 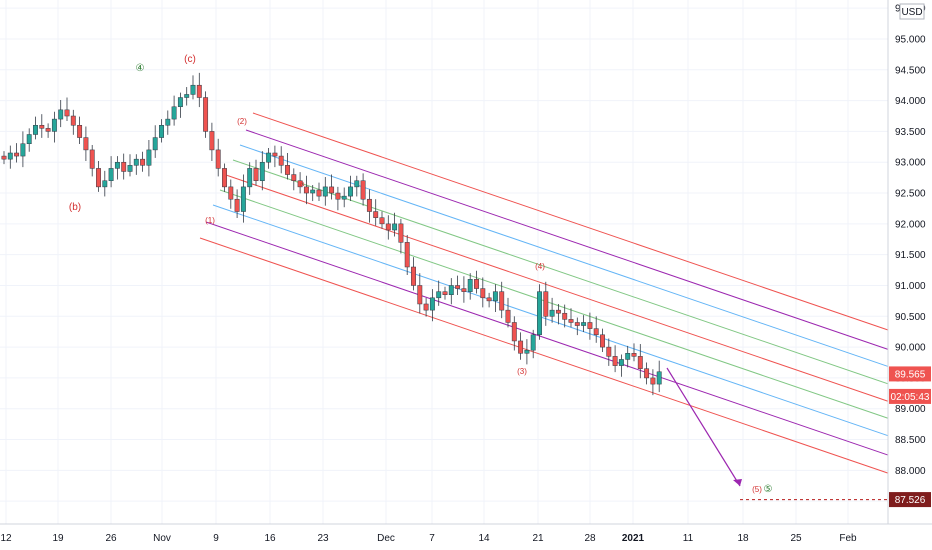 I want to click on time-axis: 12 19 26 Nov 9 16 23 Dec 7 14 21 28 2021 11 18 25 Feb, so click(x=466, y=536).